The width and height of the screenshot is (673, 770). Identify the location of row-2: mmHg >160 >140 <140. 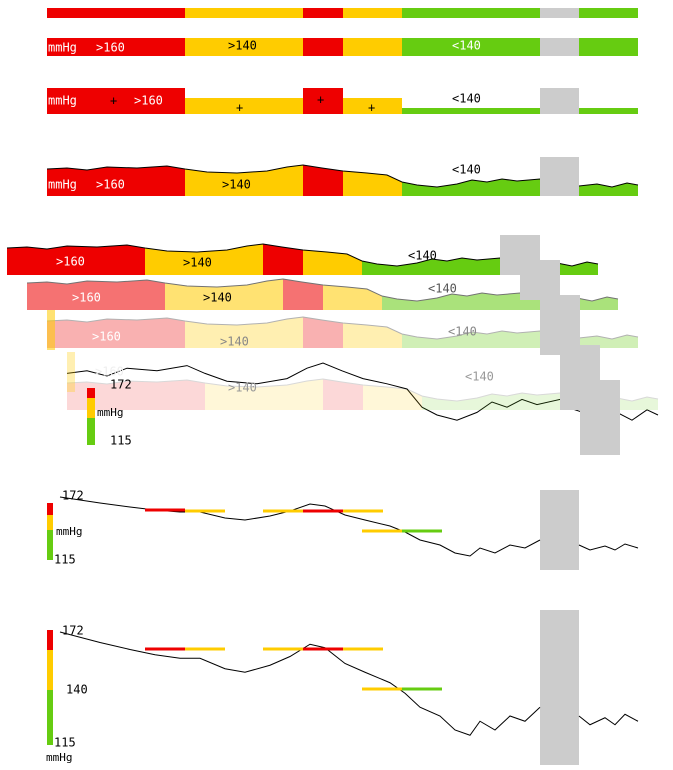
(342, 47).